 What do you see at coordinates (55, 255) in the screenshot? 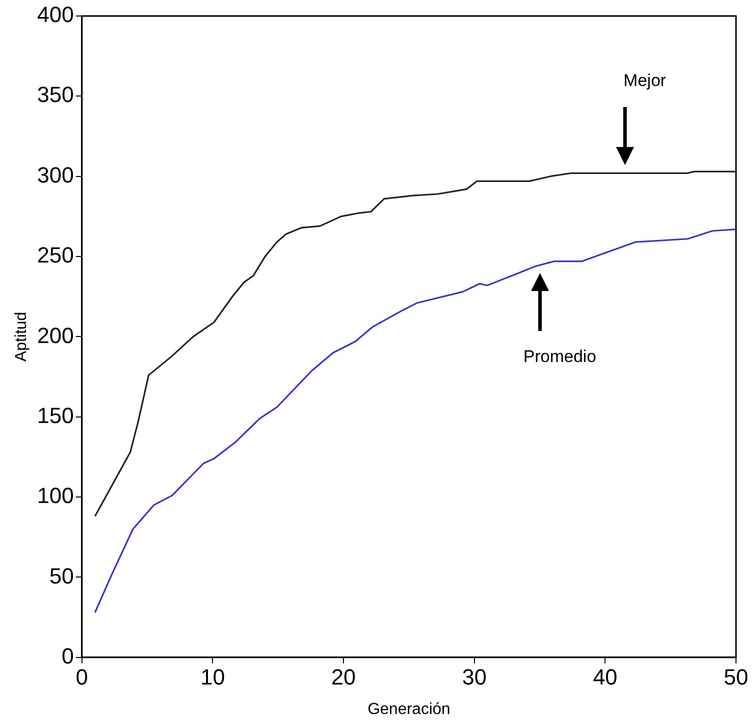
I see `y-tick-label: 250` at bounding box center [55, 255].